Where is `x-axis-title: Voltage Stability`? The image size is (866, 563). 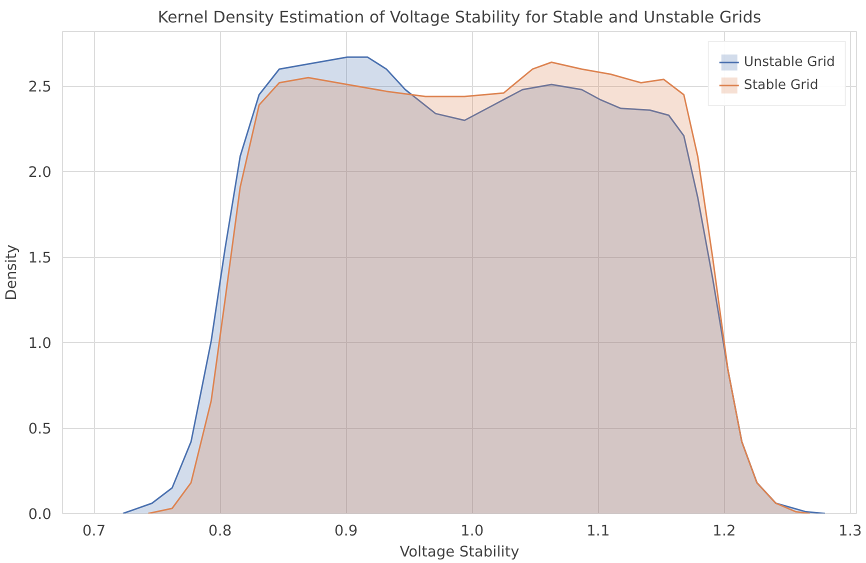
x-axis-title: Voltage Stability is located at coordinates (460, 552).